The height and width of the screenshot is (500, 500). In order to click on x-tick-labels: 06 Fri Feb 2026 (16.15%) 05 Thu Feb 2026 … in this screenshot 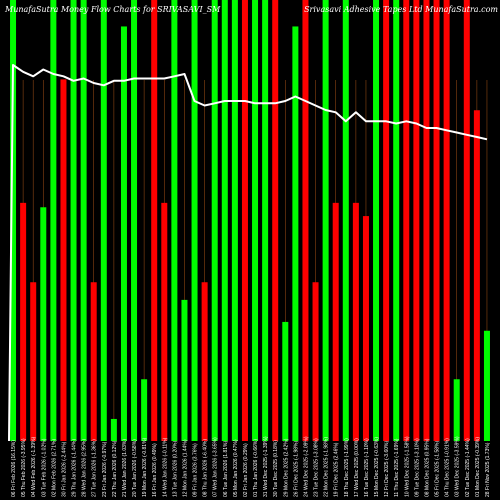, I will do `click(251, 466)`.